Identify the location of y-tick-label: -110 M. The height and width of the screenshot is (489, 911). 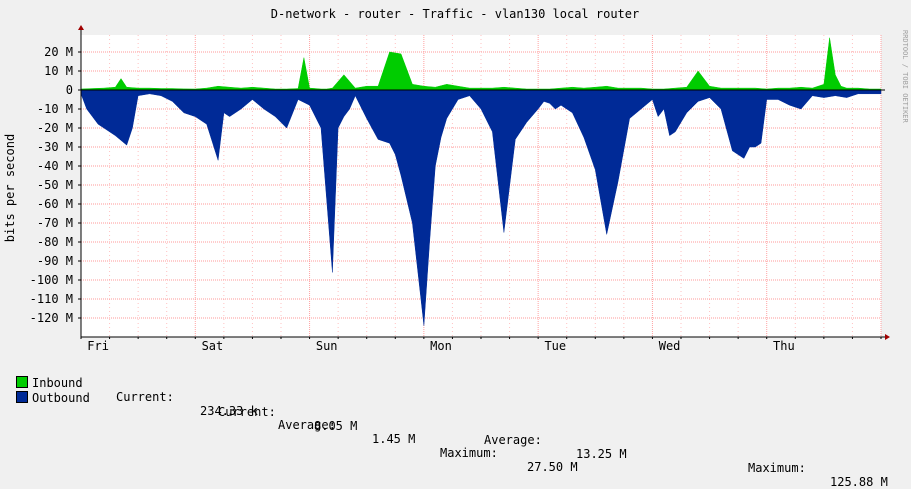
(51, 299).